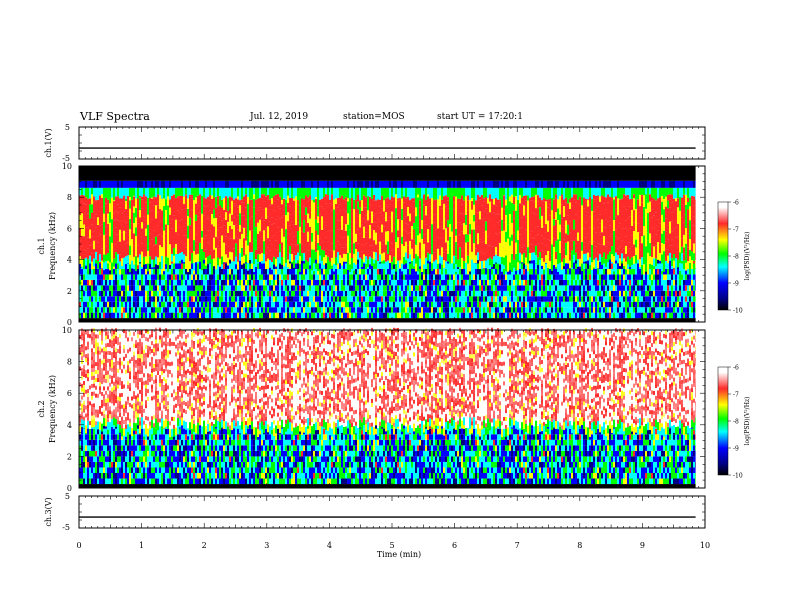 The width and height of the screenshot is (792, 612). Describe the element at coordinates (67, 127) in the screenshot. I see `ch1-ytick-top: 5` at that location.